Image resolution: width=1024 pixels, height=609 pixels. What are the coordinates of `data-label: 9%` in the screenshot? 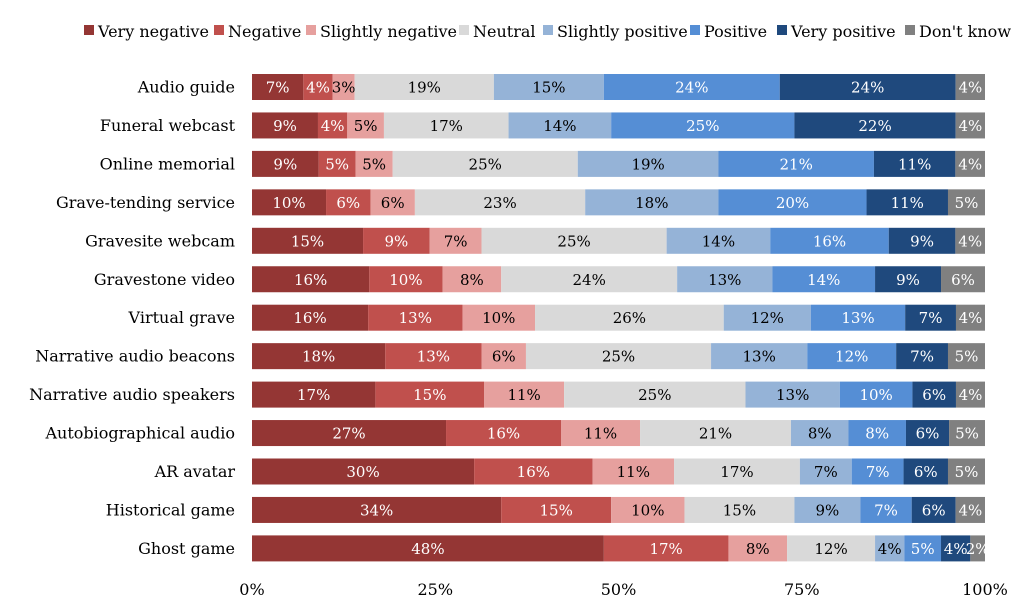 It's located at (828, 510).